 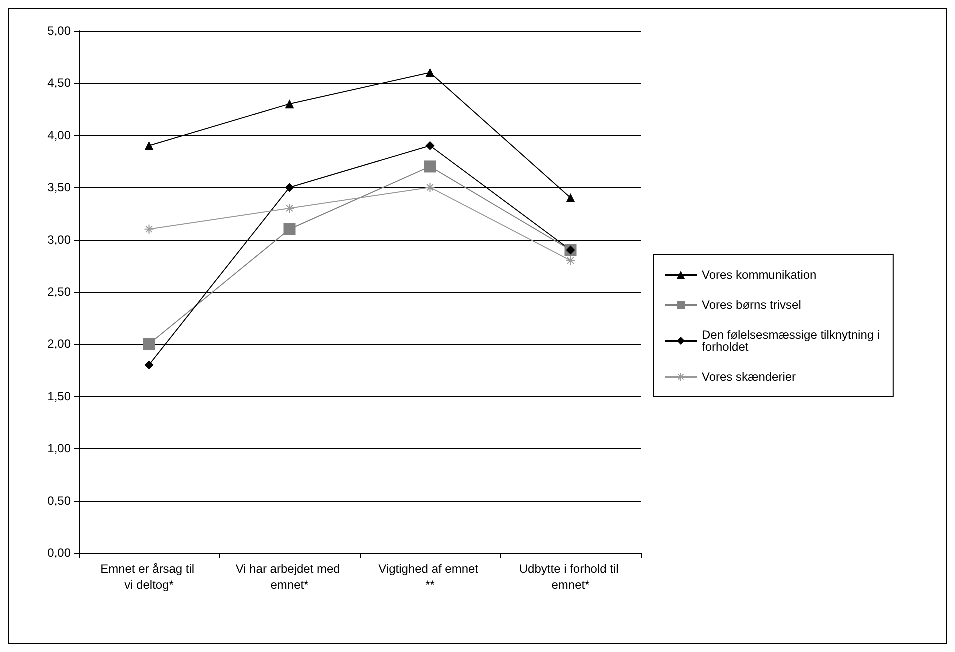 What do you see at coordinates (60, 292) in the screenshot?
I see `y-tick-label: 2,50` at bounding box center [60, 292].